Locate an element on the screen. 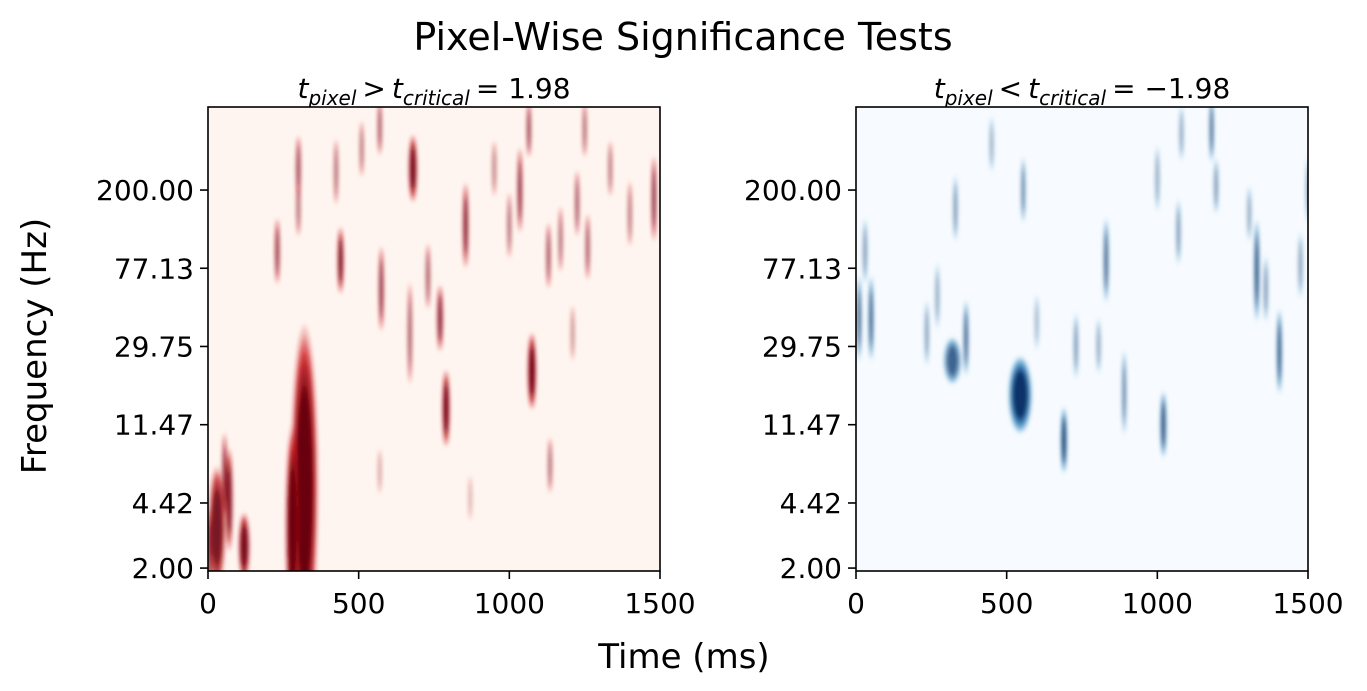 The width and height of the screenshot is (1367, 691). panel-title-left: tpixel > tcritical = 1.98 is located at coordinates (433, 91).